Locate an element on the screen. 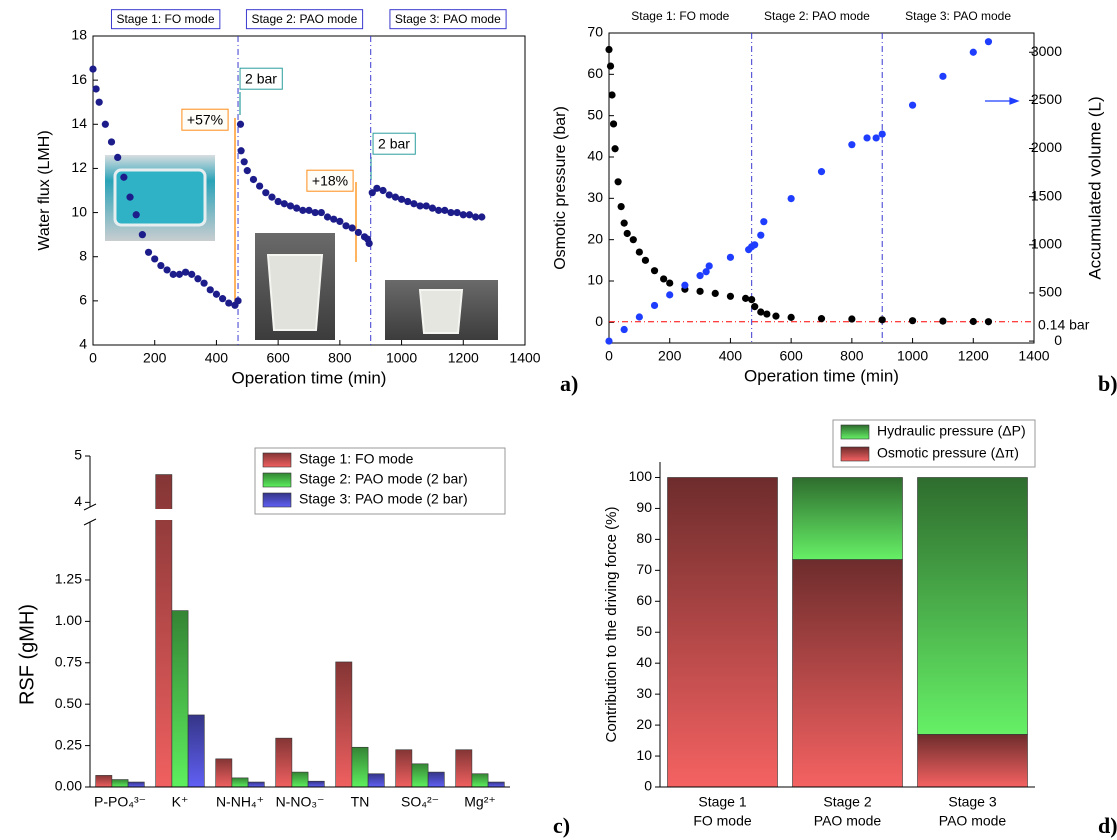 The image size is (1117, 840). y2-tick-label: 2500 is located at coordinates (1046, 99).